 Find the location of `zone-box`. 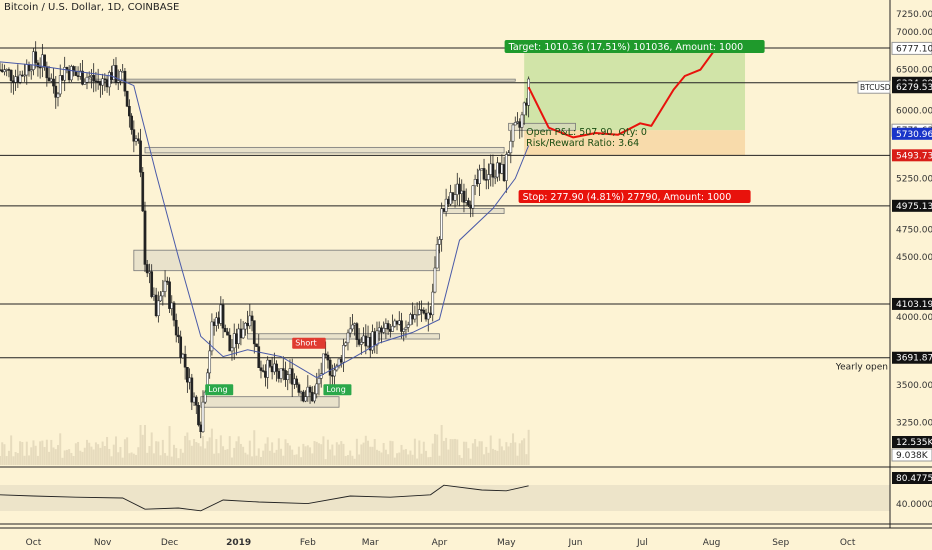

zone-box is located at coordinates (286, 260).